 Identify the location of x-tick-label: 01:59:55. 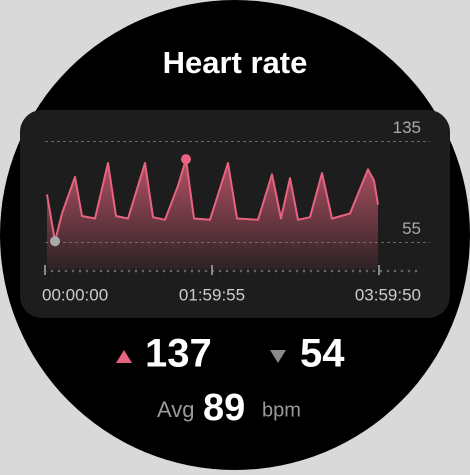
(212, 294).